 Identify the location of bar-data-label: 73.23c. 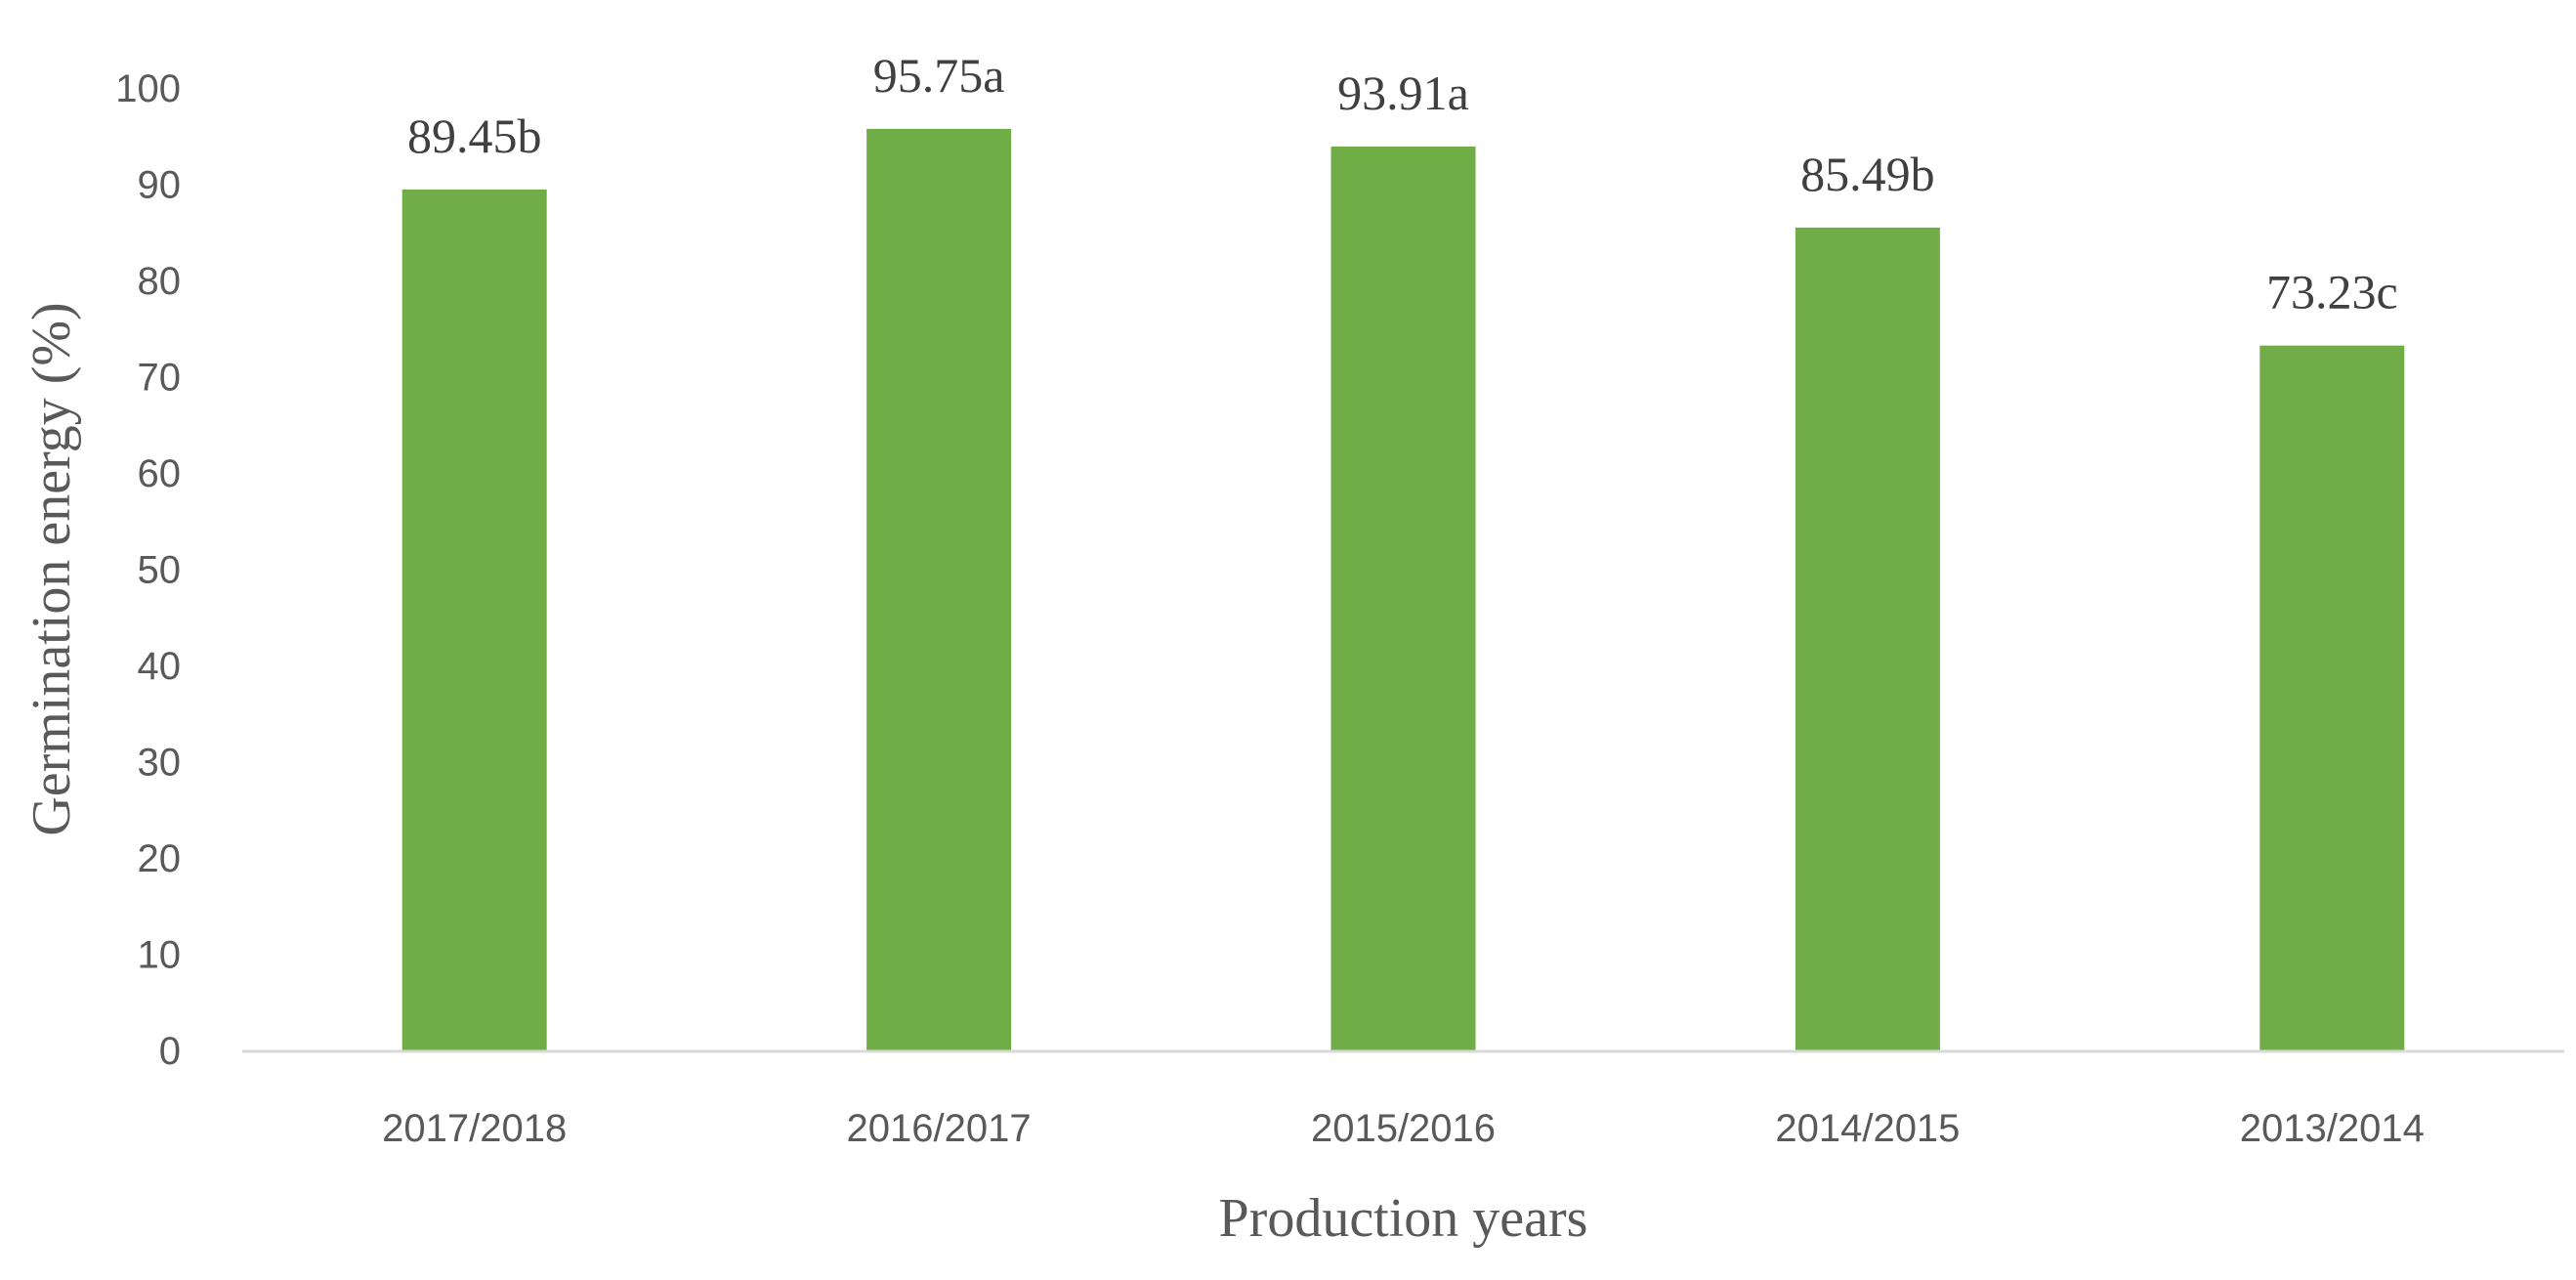
(2332, 292).